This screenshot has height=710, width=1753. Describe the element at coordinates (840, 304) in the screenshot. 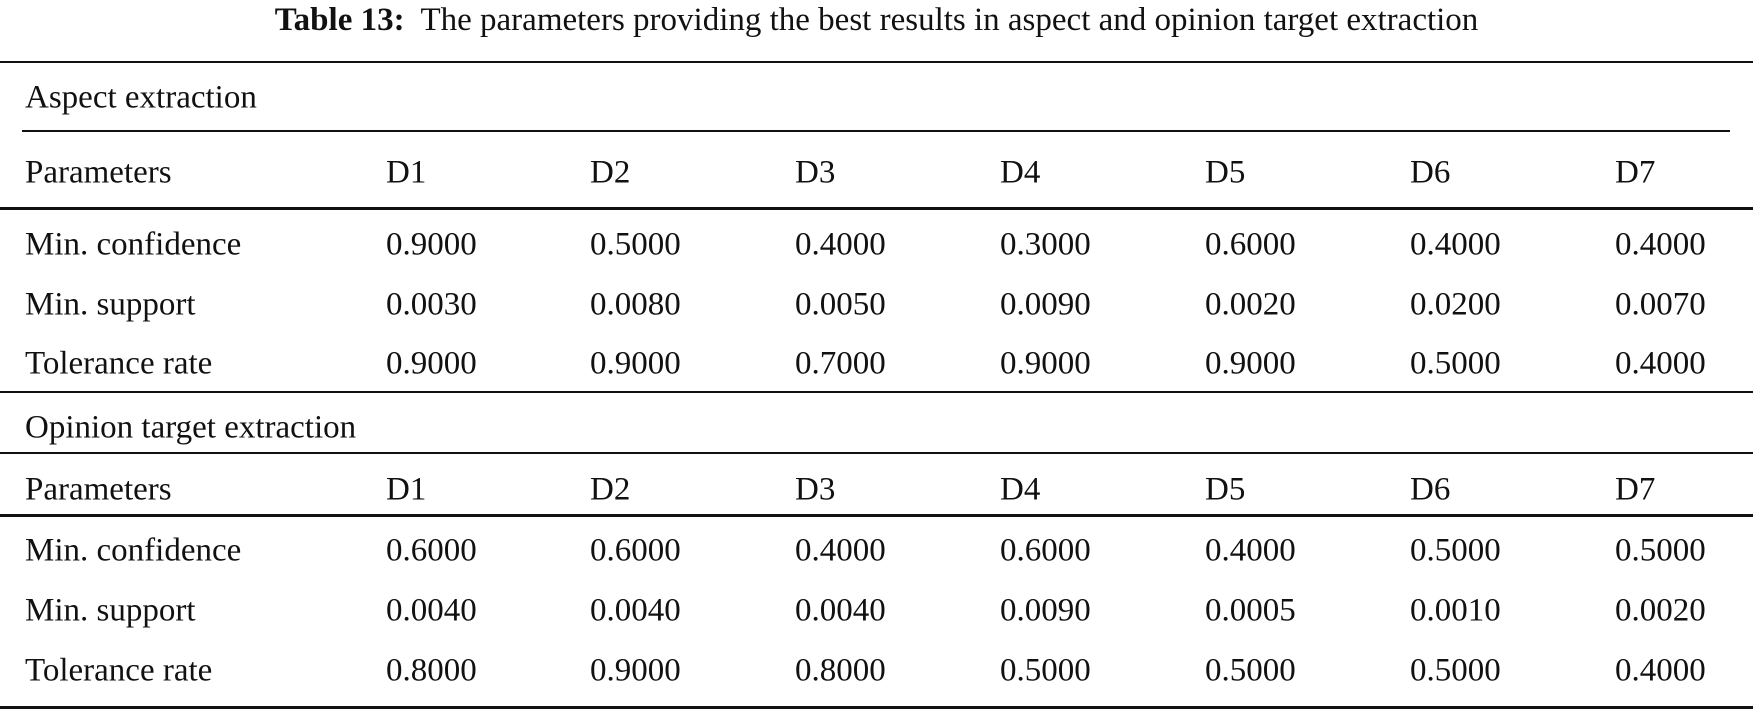

I see `table-cell: 0.0050` at that location.